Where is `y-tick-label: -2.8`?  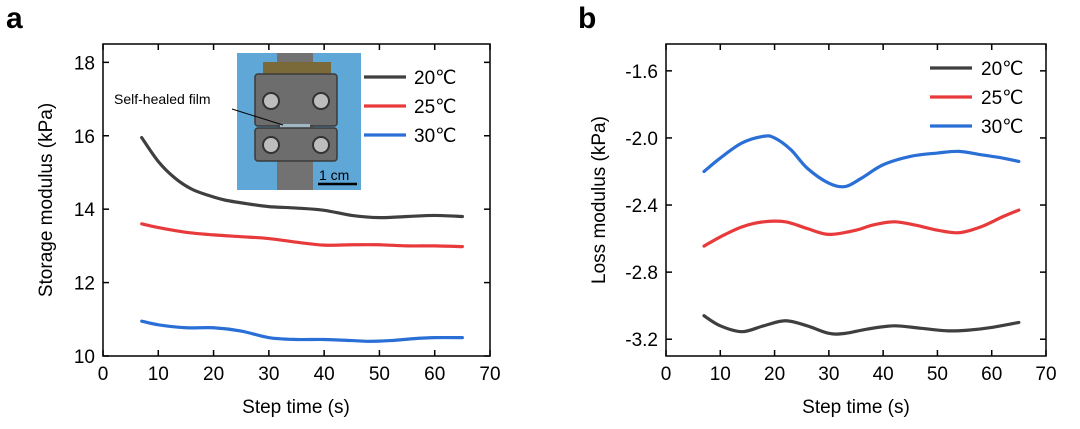
y-tick-label: -2.8 is located at coordinates (641, 273).